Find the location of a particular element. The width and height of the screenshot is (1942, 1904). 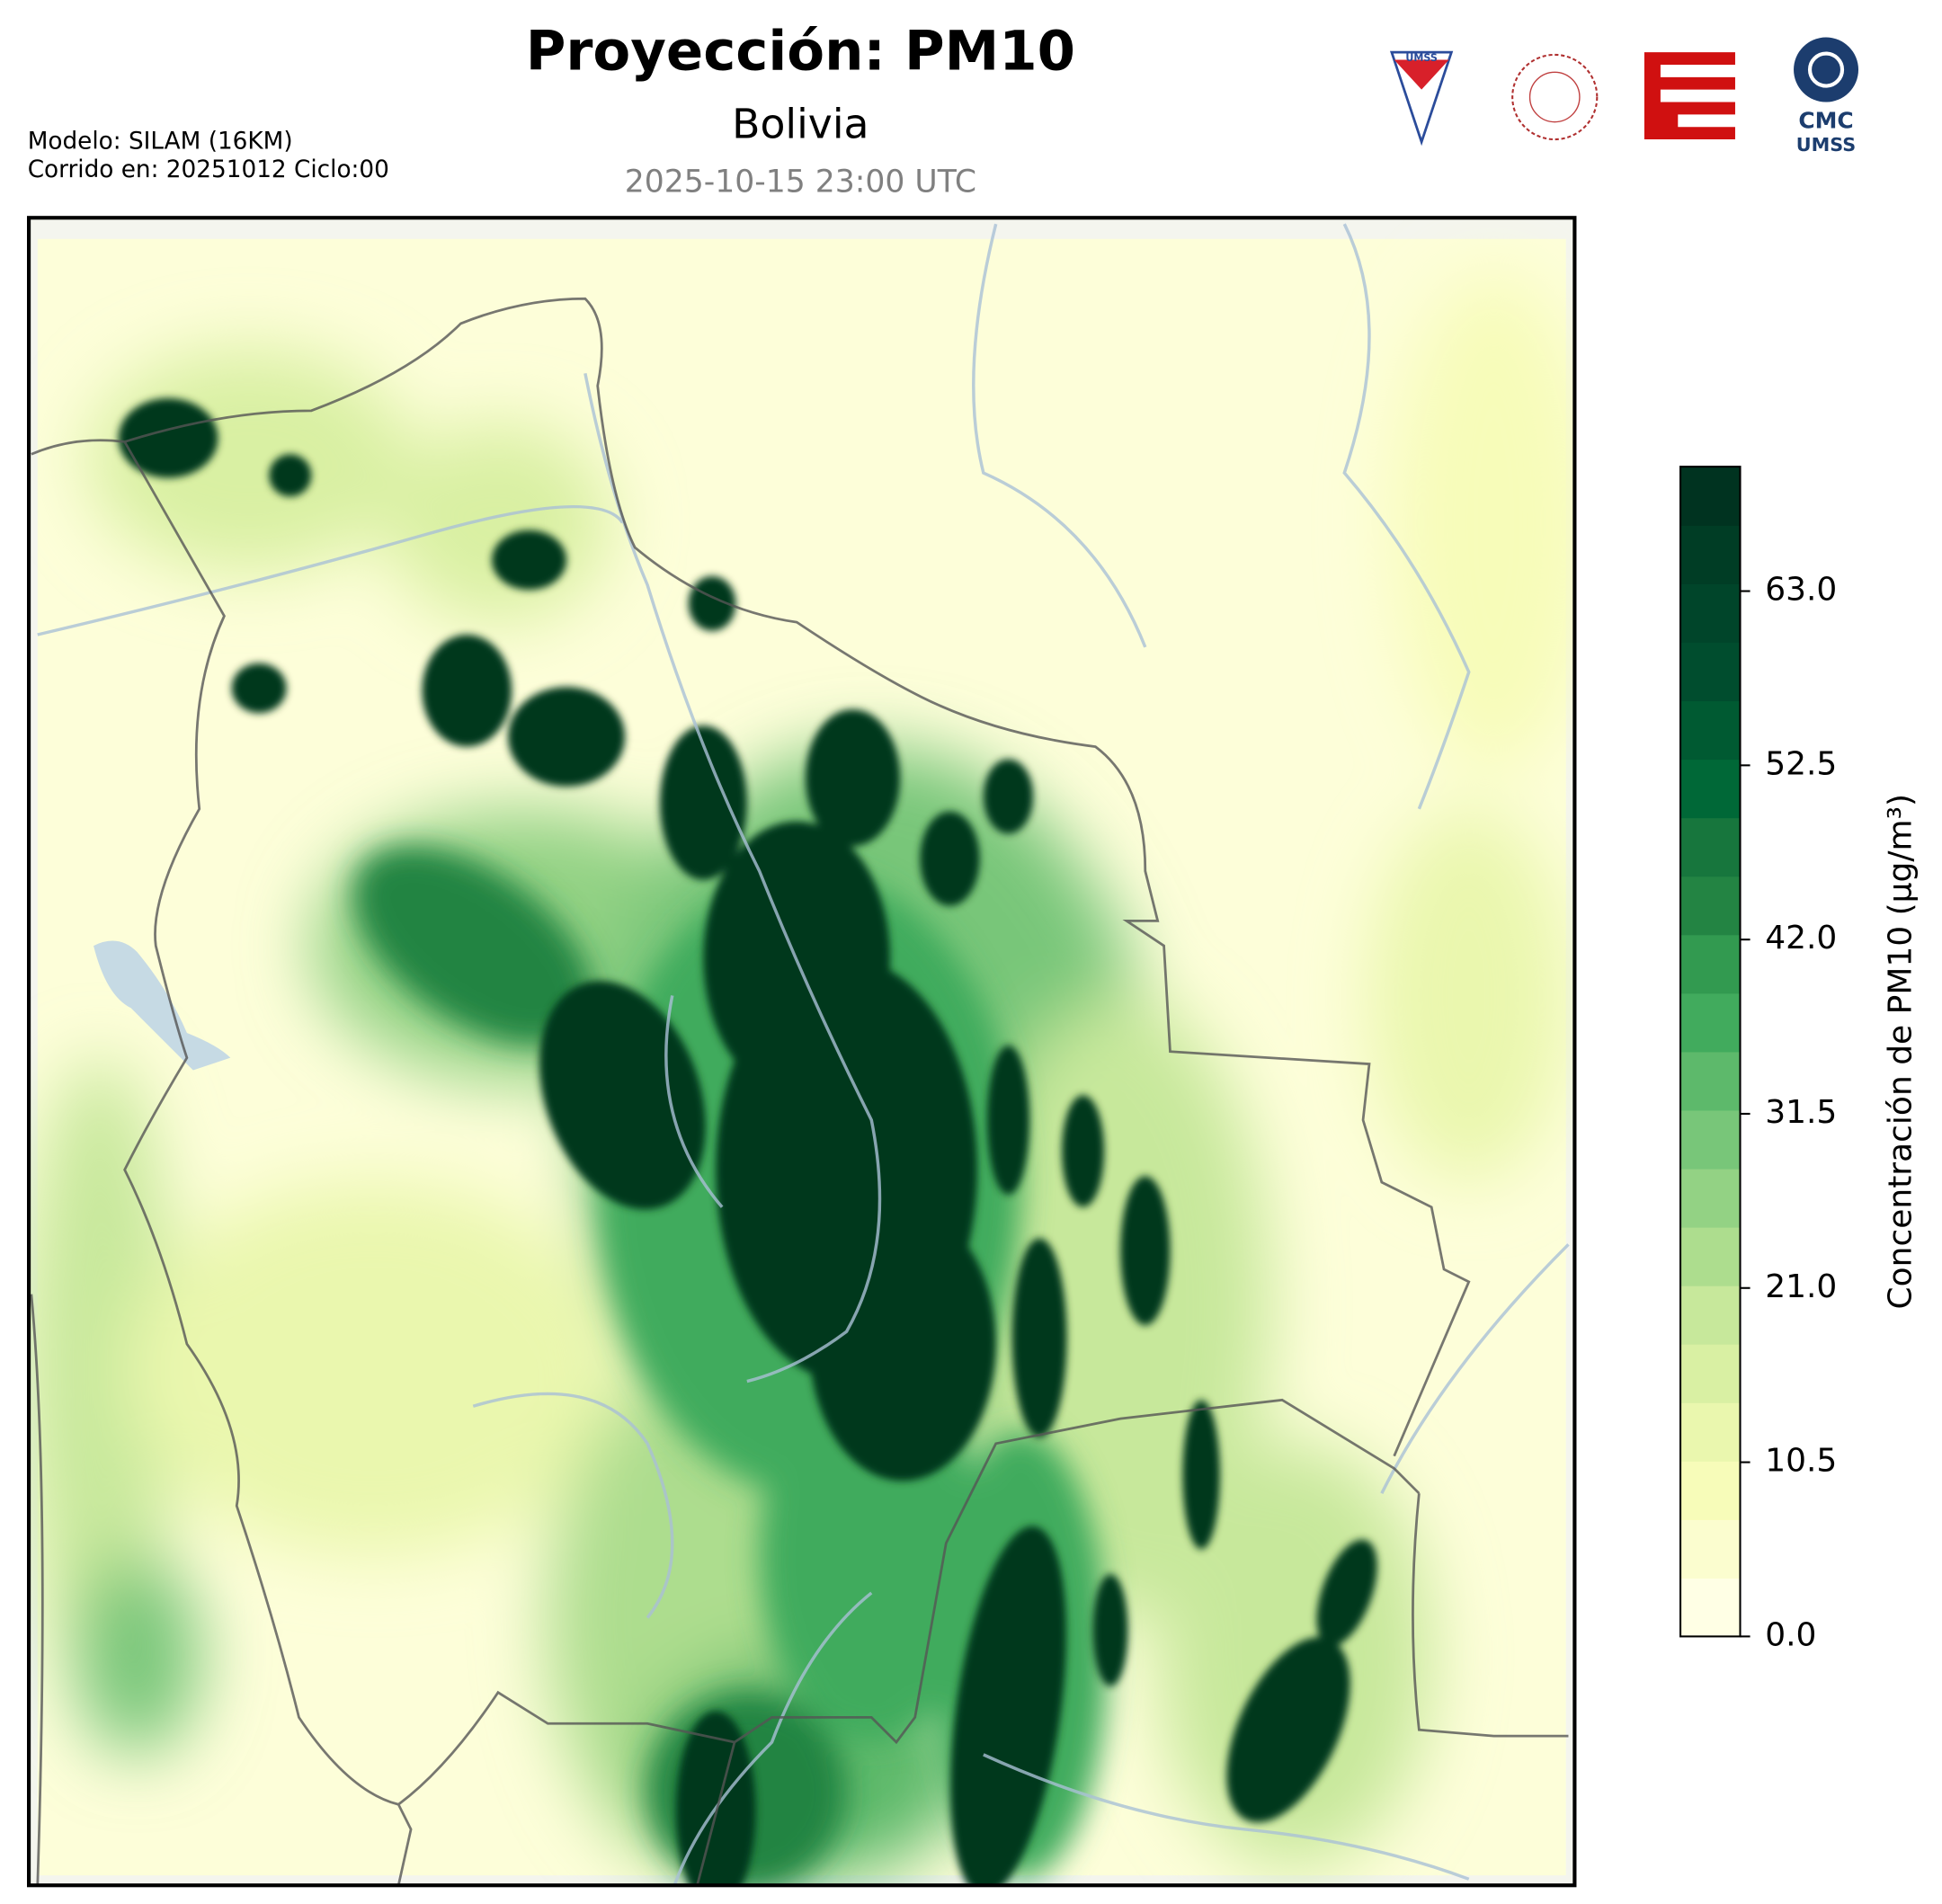

physics-logo is located at coordinates (1555, 97).